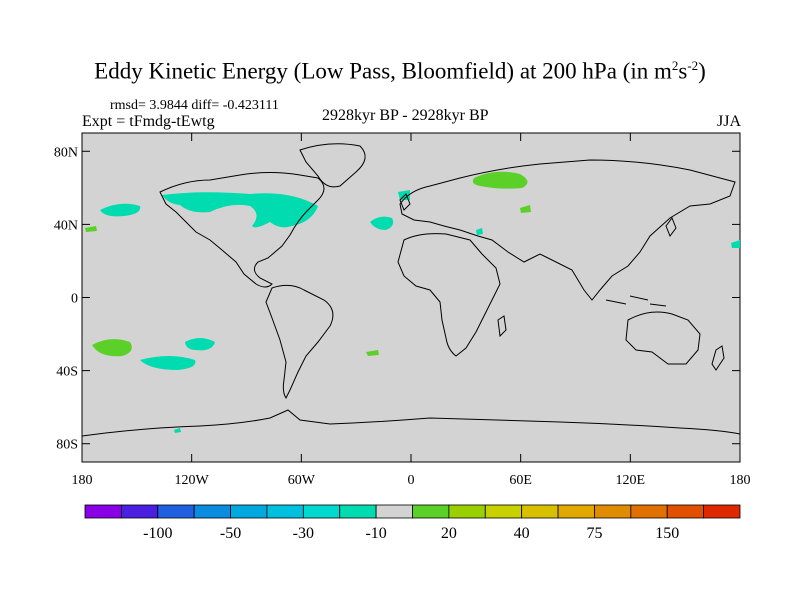 Image resolution: width=800 pixels, height=600 pixels. Describe the element at coordinates (567, 230) in the screenshot. I see `coast-eurasia` at that location.